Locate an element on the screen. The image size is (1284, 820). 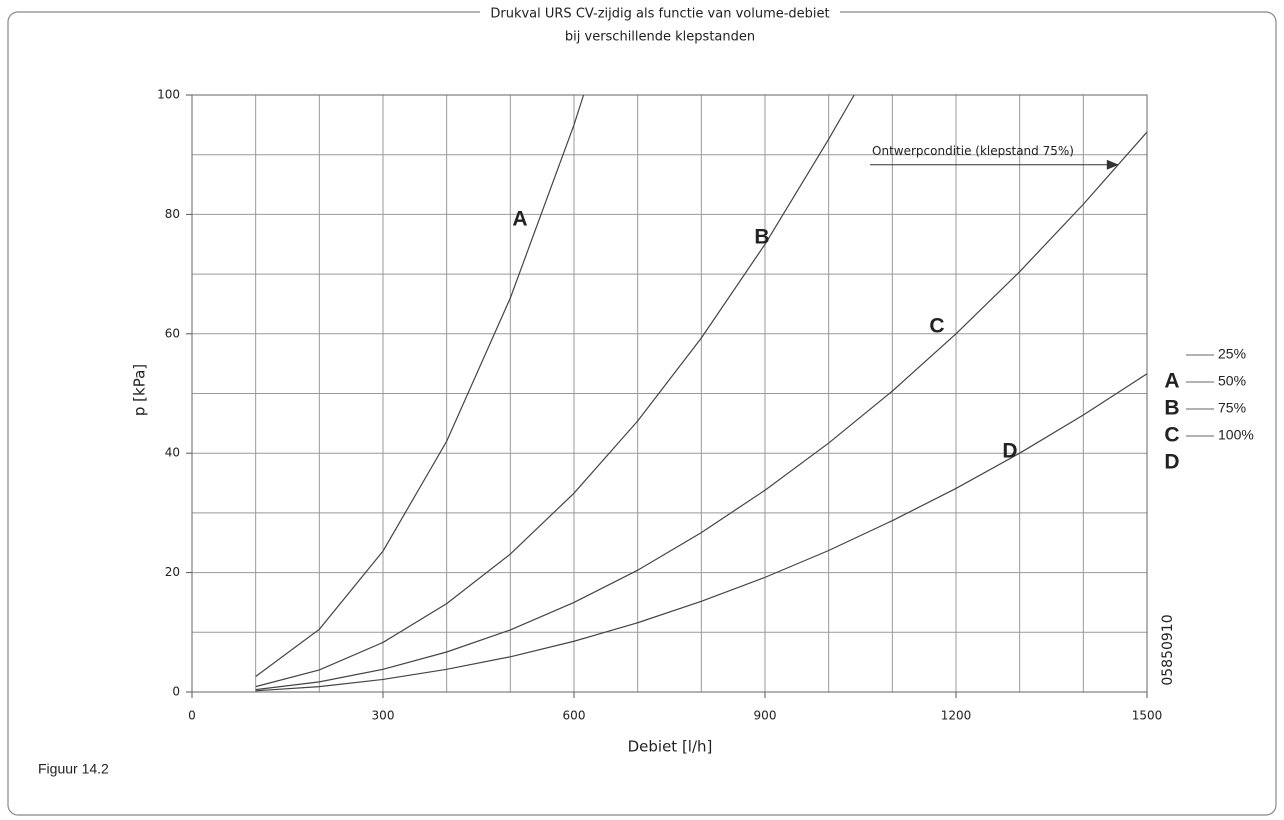
legend-label: 100% is located at coordinates (1236, 435).